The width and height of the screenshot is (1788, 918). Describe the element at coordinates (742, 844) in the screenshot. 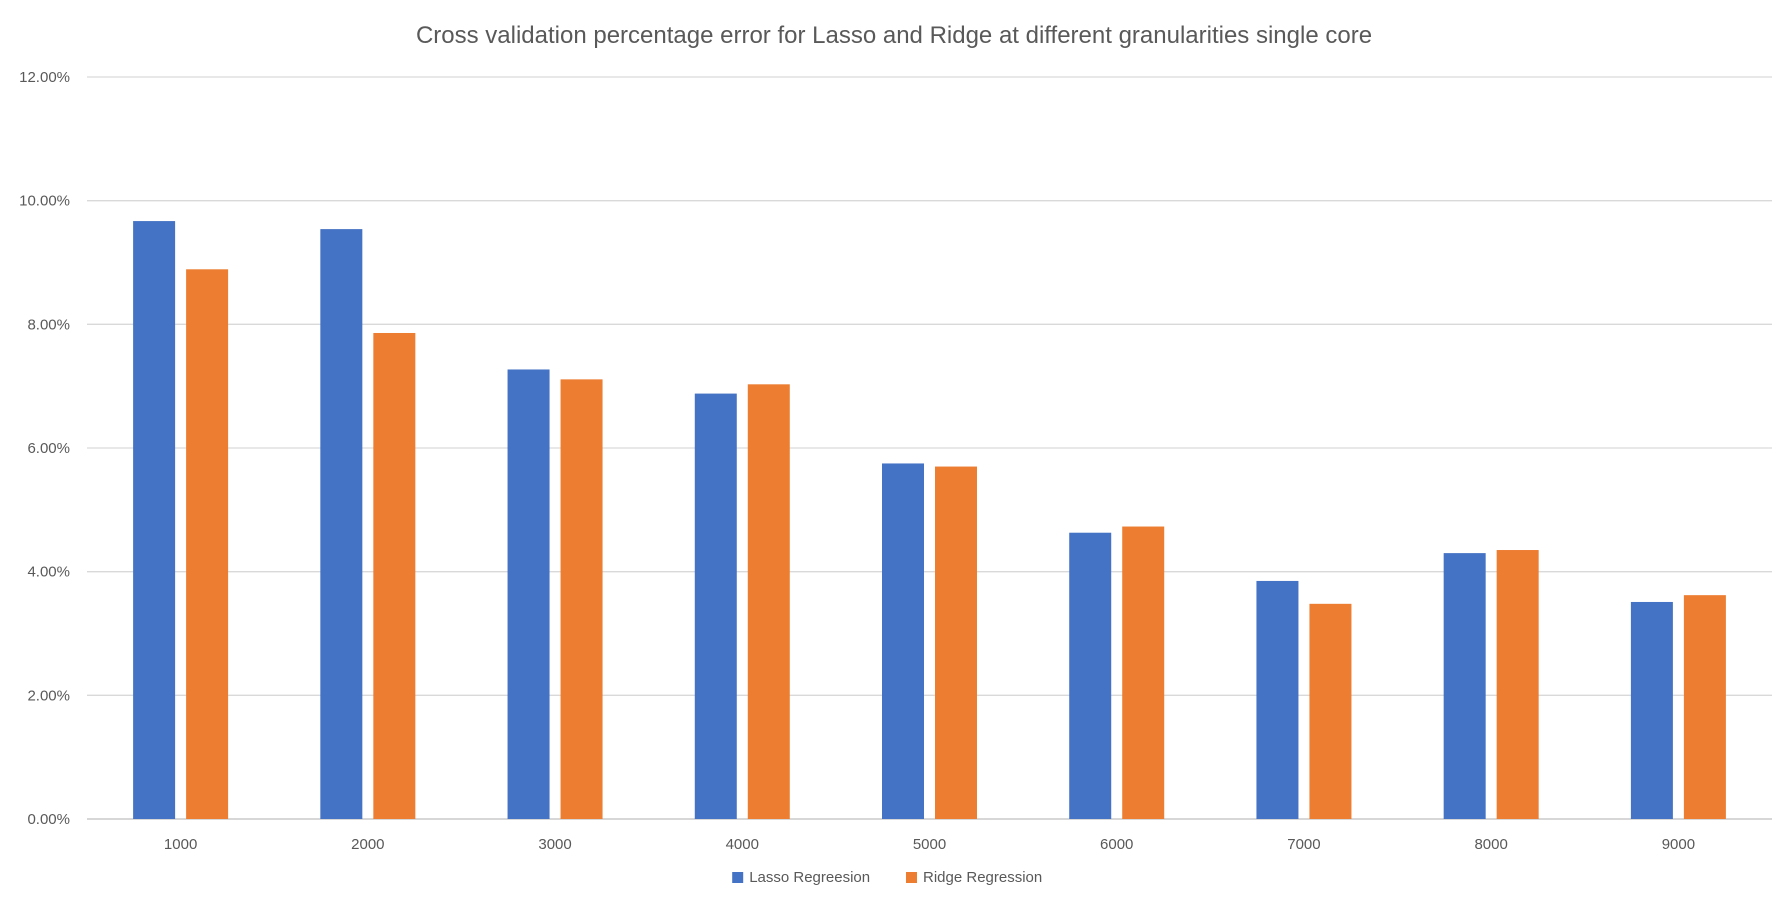

I see `x-tick-label: 4000` at that location.